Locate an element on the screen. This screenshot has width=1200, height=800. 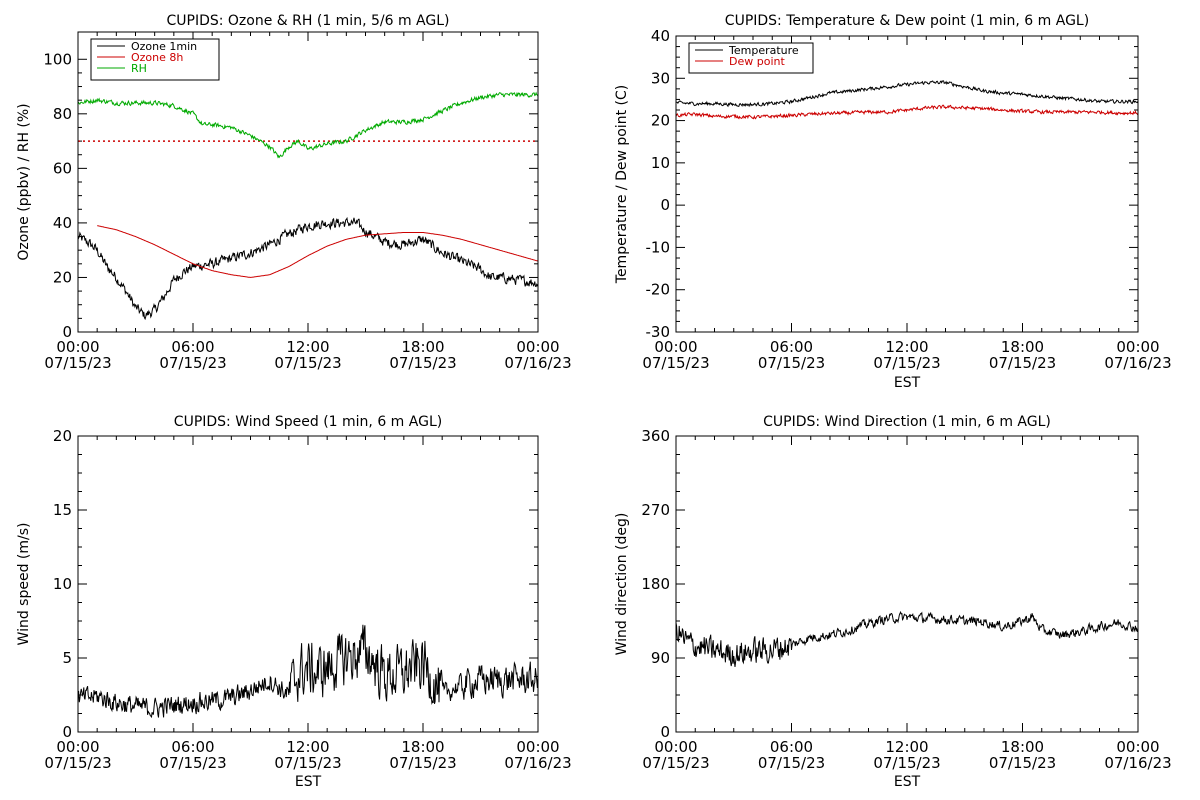
y-tick-label: 360 is located at coordinates (655, 436).